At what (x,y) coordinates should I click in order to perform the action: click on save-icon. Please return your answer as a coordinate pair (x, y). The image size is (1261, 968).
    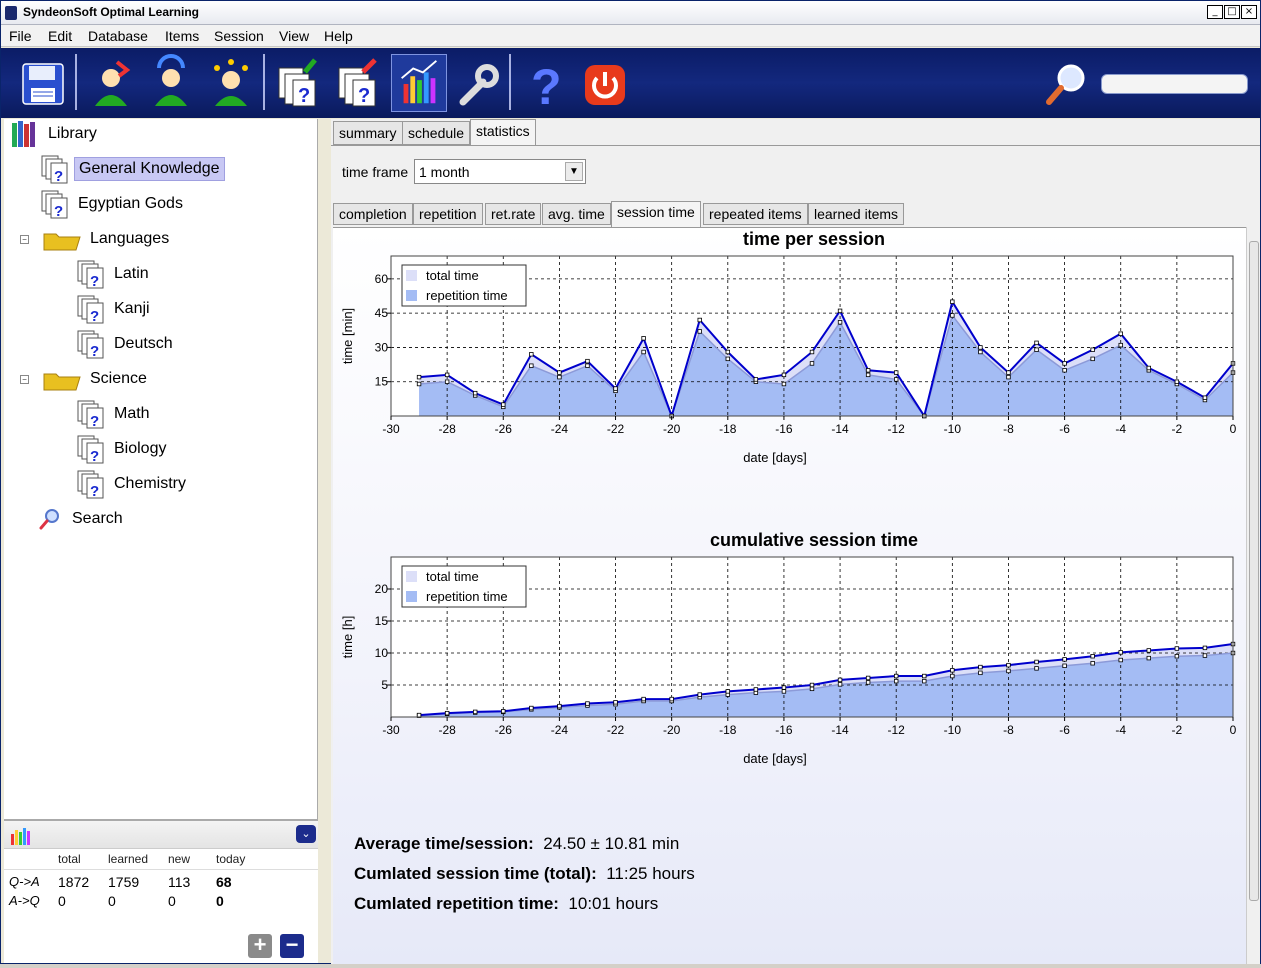
    Looking at the image, I should click on (43, 83).